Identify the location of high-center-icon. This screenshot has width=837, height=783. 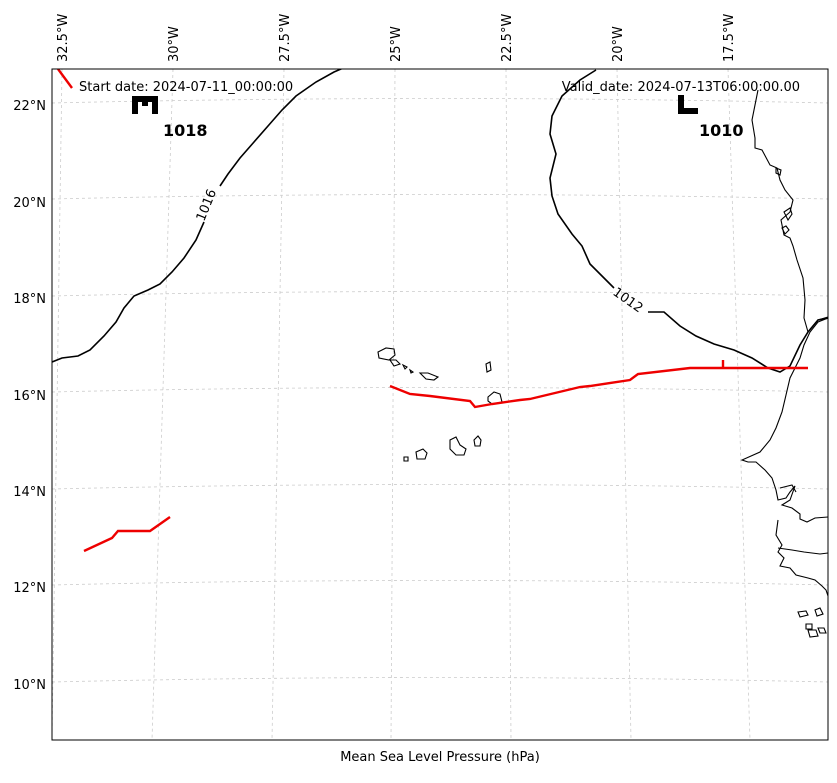
(145, 105).